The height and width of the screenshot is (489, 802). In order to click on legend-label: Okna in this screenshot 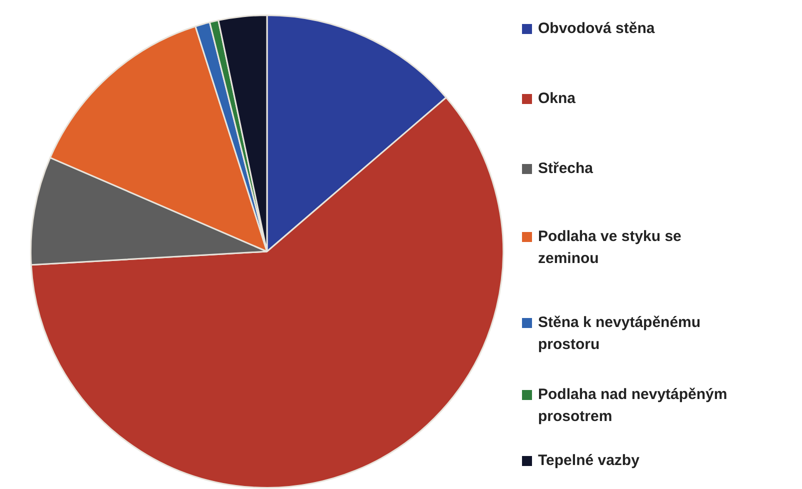, I will do `click(557, 99)`.